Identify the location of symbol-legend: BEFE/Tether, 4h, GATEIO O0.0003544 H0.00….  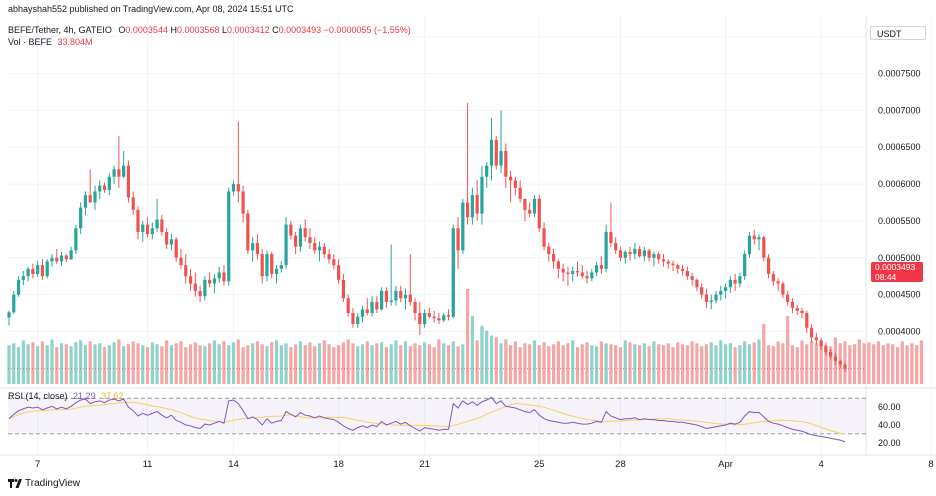
(209, 30).